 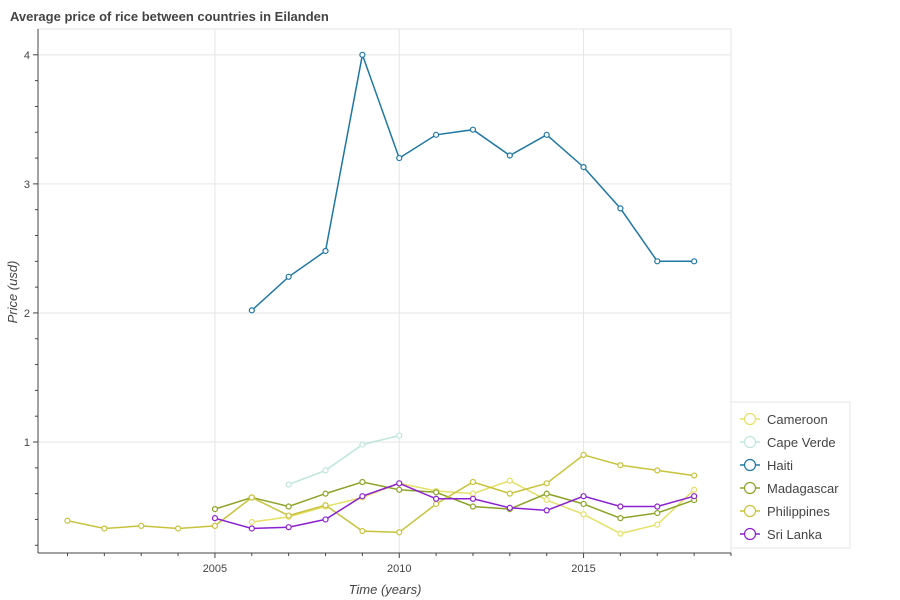 I want to click on series-line-sri-lanka, so click(x=454, y=506).